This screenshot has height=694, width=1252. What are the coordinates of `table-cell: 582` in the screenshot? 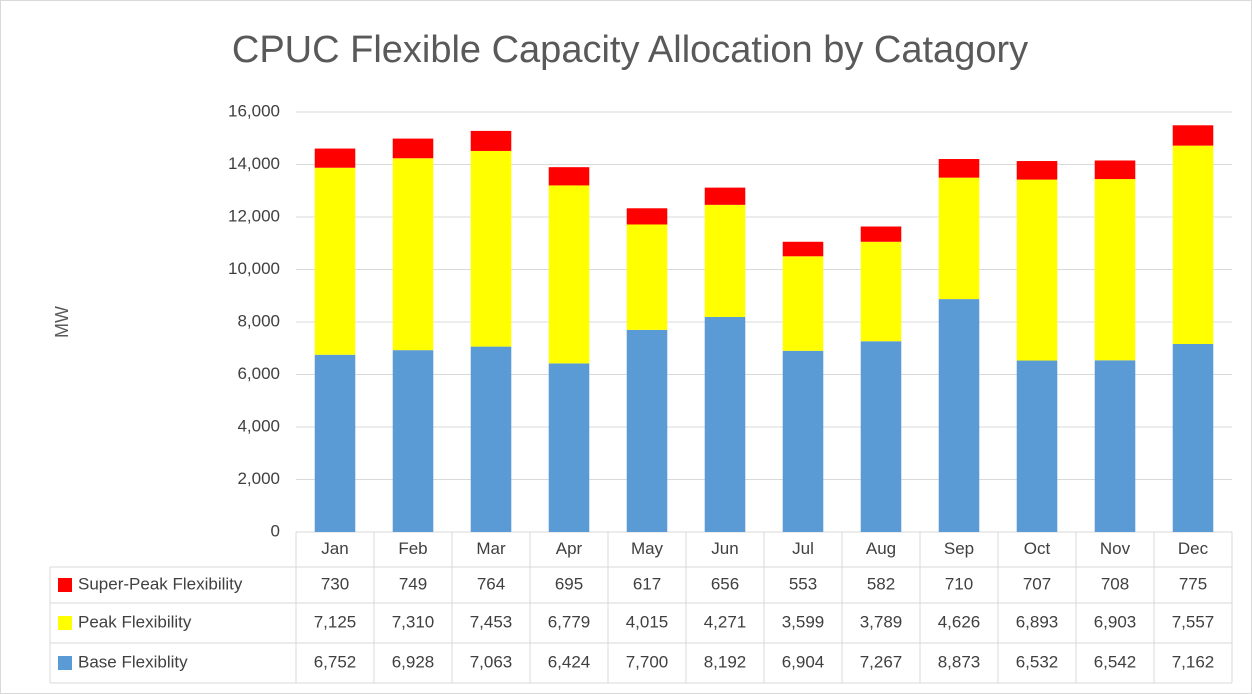 It's located at (881, 583).